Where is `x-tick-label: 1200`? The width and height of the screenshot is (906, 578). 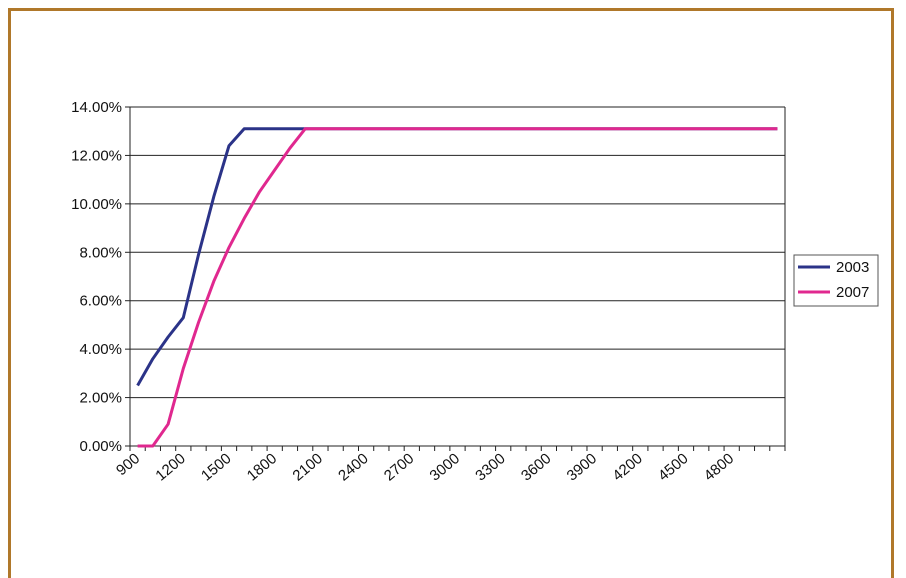
x-tick-label: 1200 is located at coordinates (170, 467).